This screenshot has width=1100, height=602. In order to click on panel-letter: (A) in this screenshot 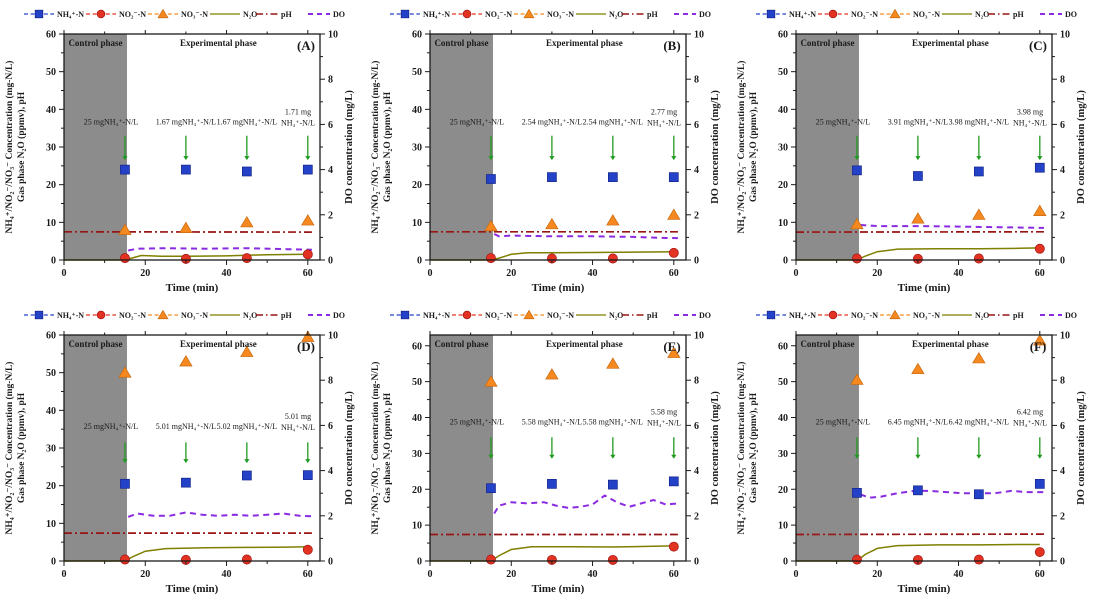, I will do `click(306, 45)`.